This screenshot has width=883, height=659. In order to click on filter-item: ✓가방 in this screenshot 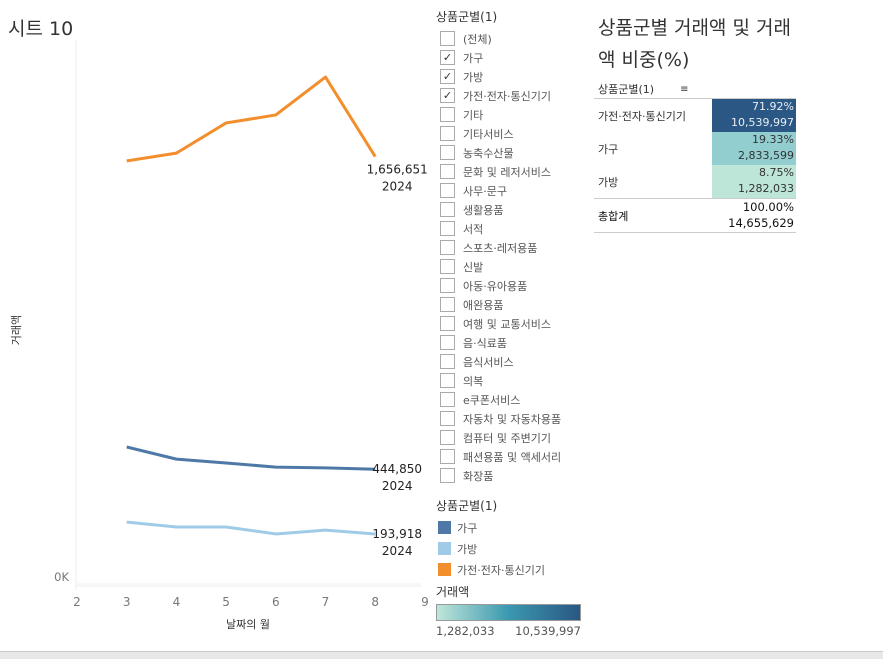, I will do `click(498, 76)`.